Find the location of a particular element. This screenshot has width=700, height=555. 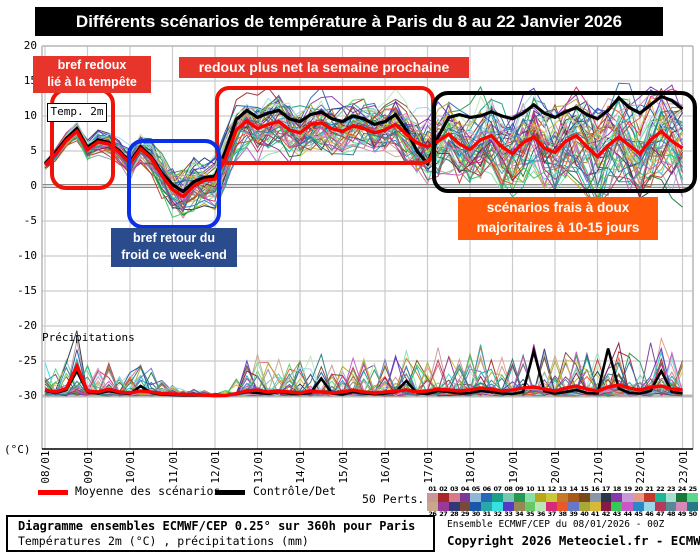

x-axis-tick-label: 22/01 is located at coordinates (640, 467).